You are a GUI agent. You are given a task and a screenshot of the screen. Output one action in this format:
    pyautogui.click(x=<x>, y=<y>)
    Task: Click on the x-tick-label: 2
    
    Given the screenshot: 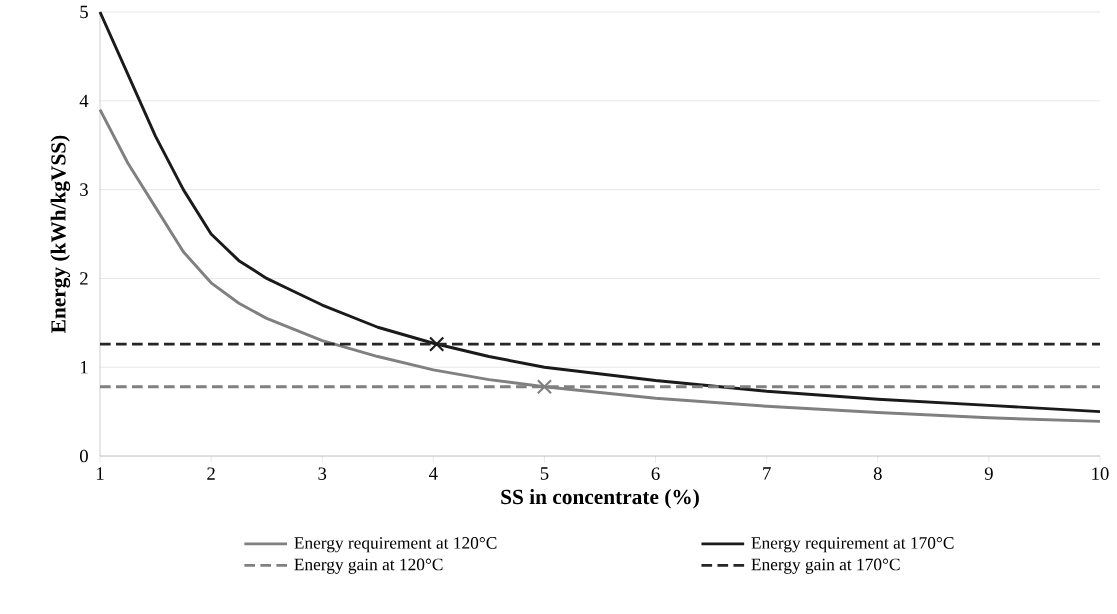 What is the action you would take?
    pyautogui.click(x=211, y=473)
    